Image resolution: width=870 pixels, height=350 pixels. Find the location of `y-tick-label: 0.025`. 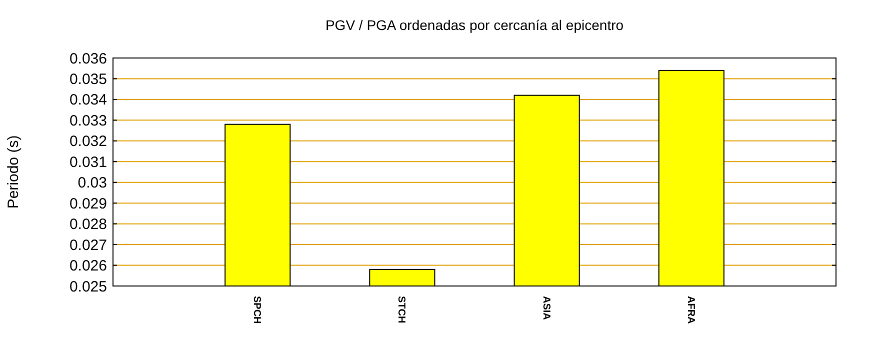

y-tick-label: 0.025 is located at coordinates (88, 287).